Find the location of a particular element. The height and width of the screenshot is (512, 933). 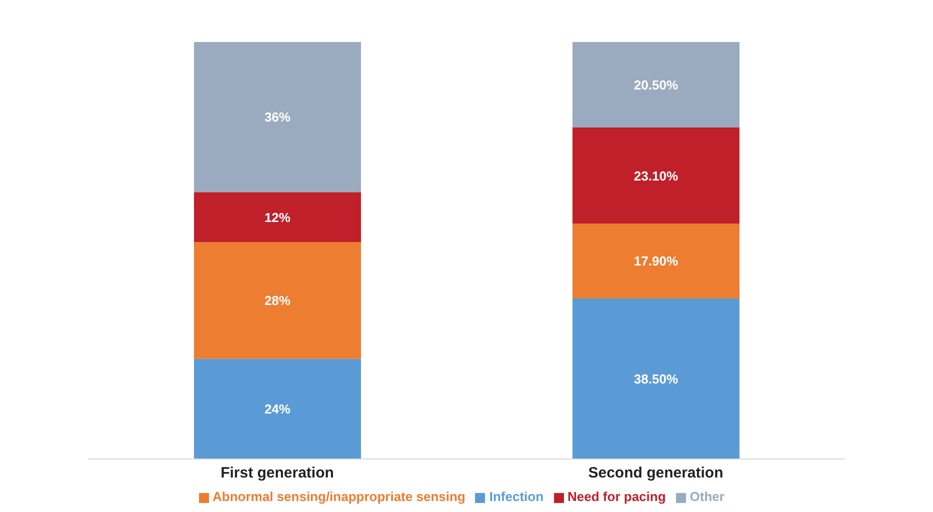

data-label: 20.50% is located at coordinates (656, 84).